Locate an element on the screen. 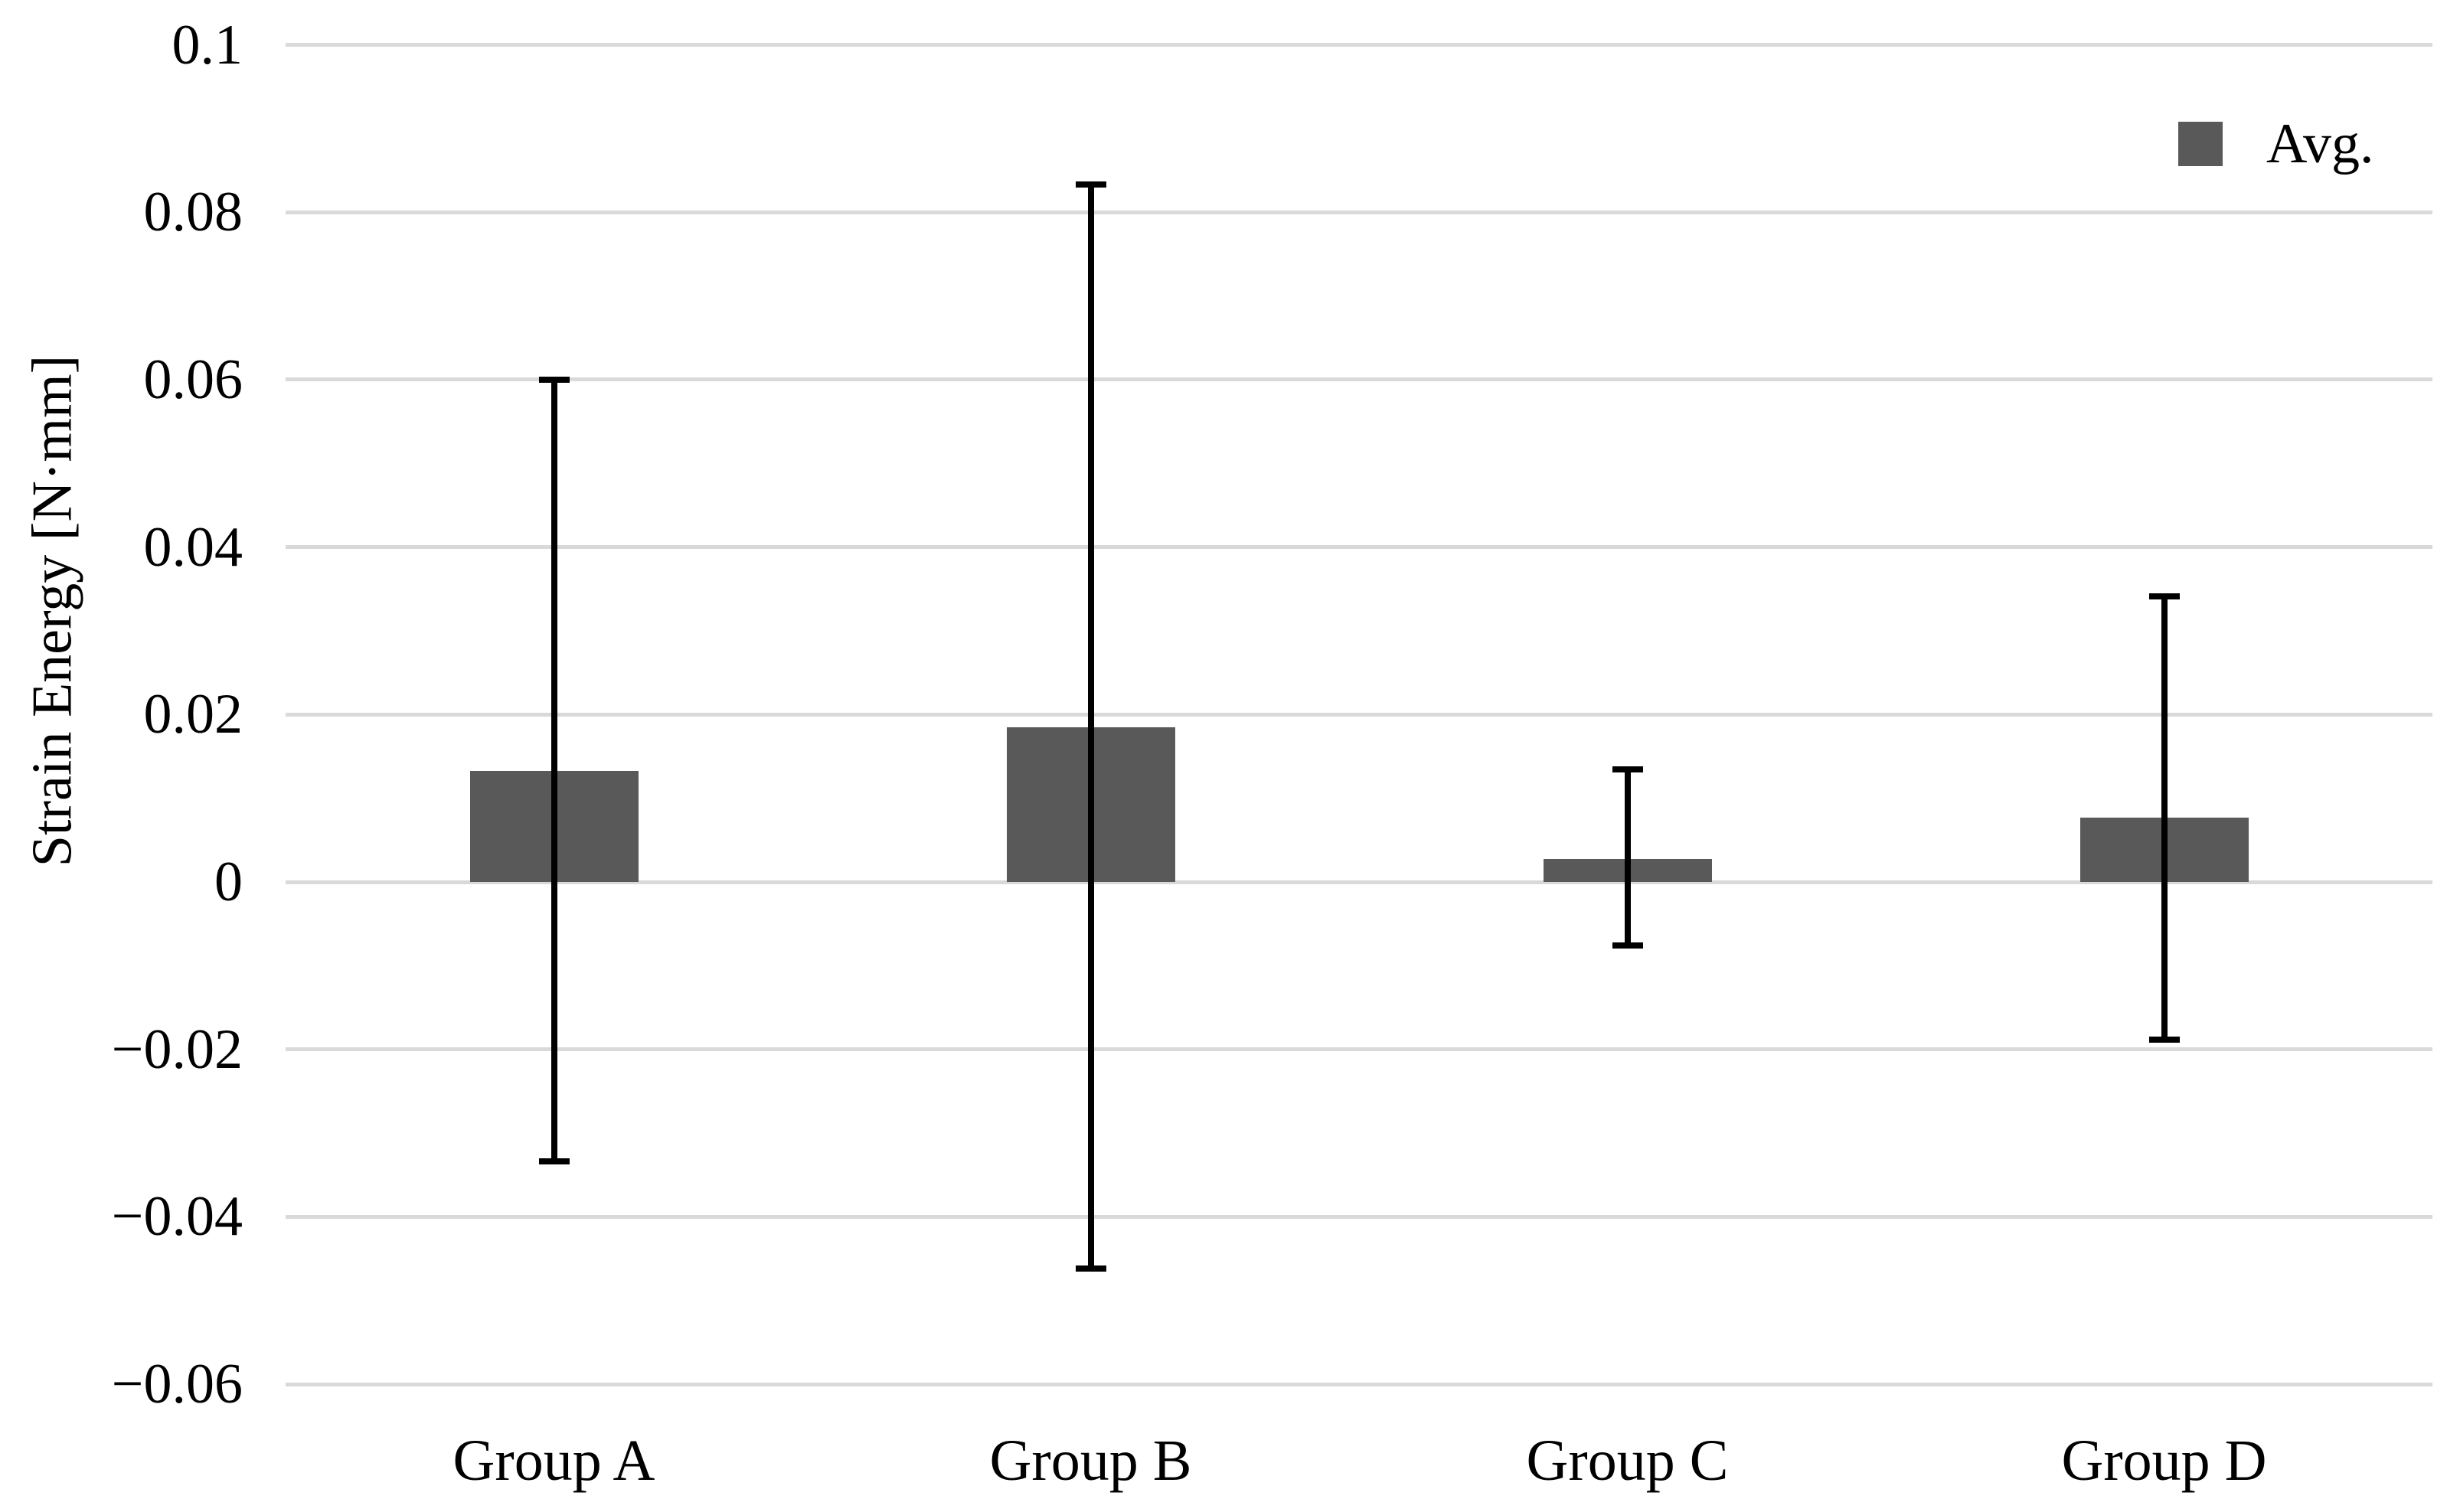 Image resolution: width=2460 pixels, height=1512 pixels. y-tick-label-0: 0 is located at coordinates (228, 882).